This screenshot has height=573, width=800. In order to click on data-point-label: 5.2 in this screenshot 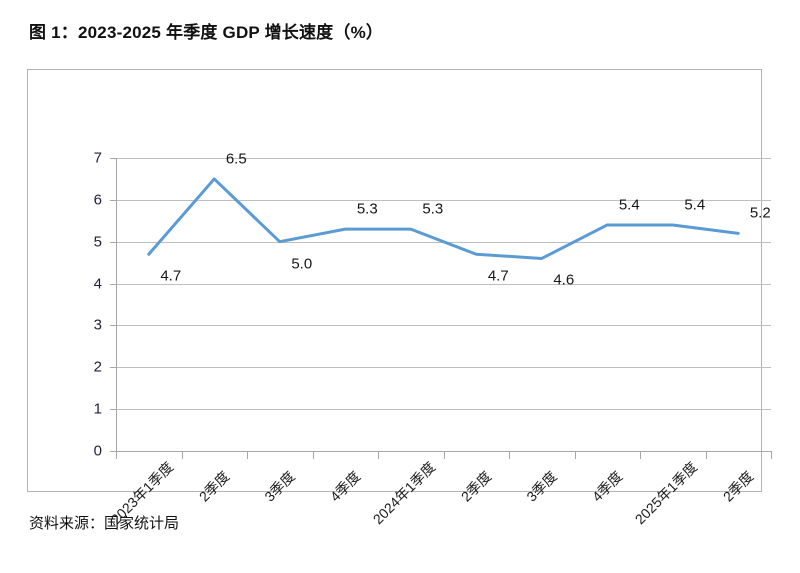, I will do `click(760, 213)`.